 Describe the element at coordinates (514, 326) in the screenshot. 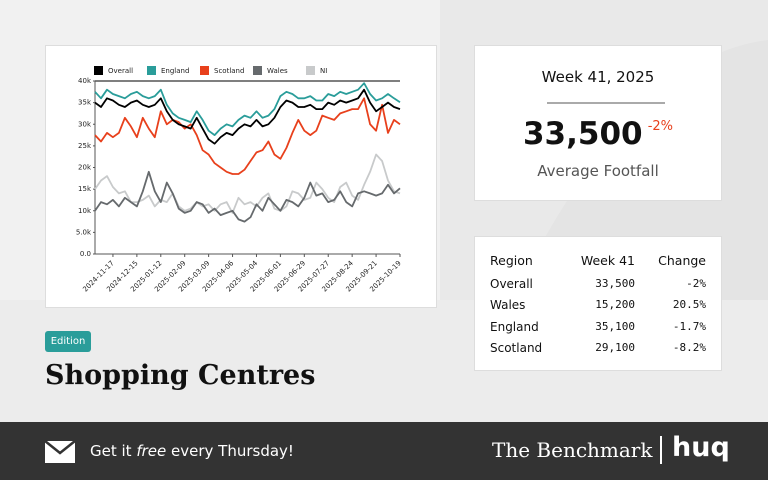

I see `table-cell: England` at that location.